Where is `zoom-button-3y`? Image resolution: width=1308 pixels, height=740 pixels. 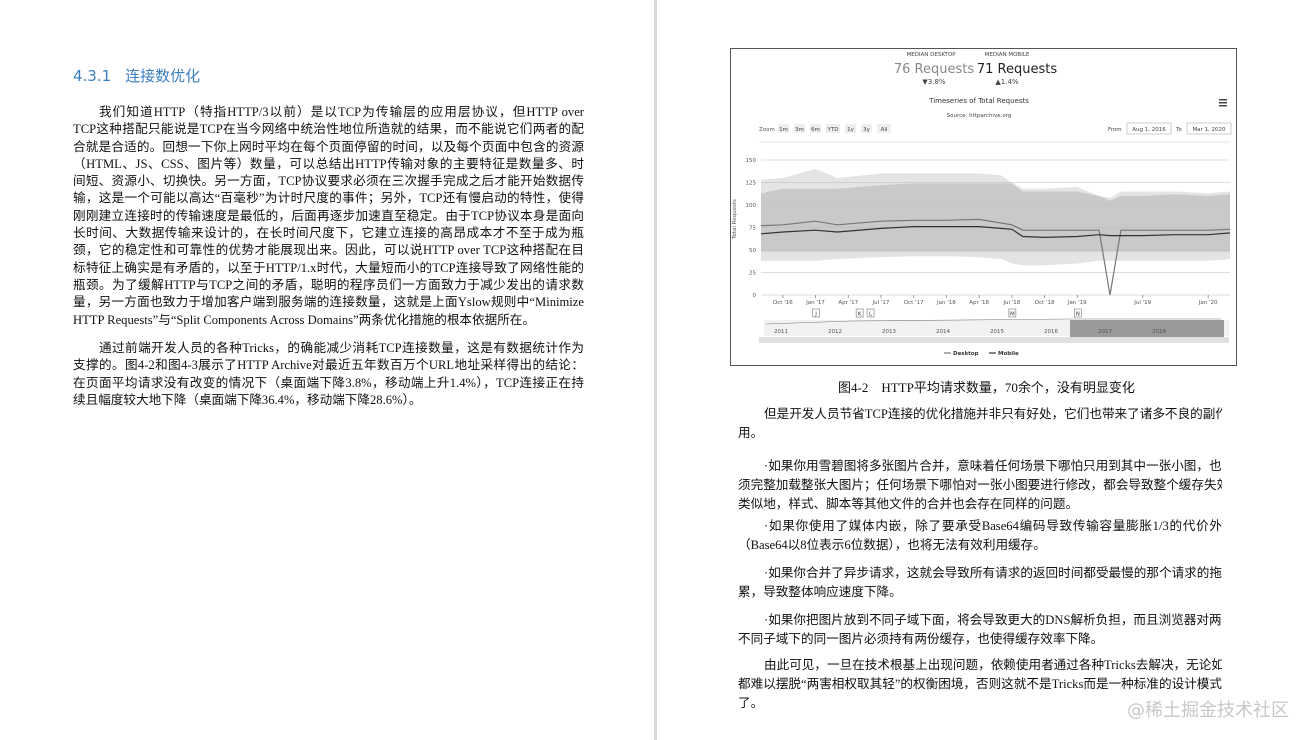 zoom-button-3y is located at coordinates (866, 128).